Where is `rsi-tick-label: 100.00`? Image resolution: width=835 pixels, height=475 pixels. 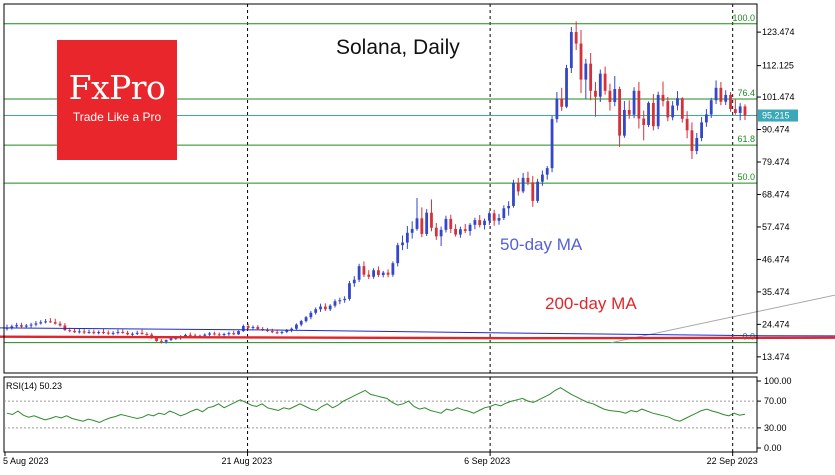
rsi-tick-label: 100.00 is located at coordinates (778, 381).